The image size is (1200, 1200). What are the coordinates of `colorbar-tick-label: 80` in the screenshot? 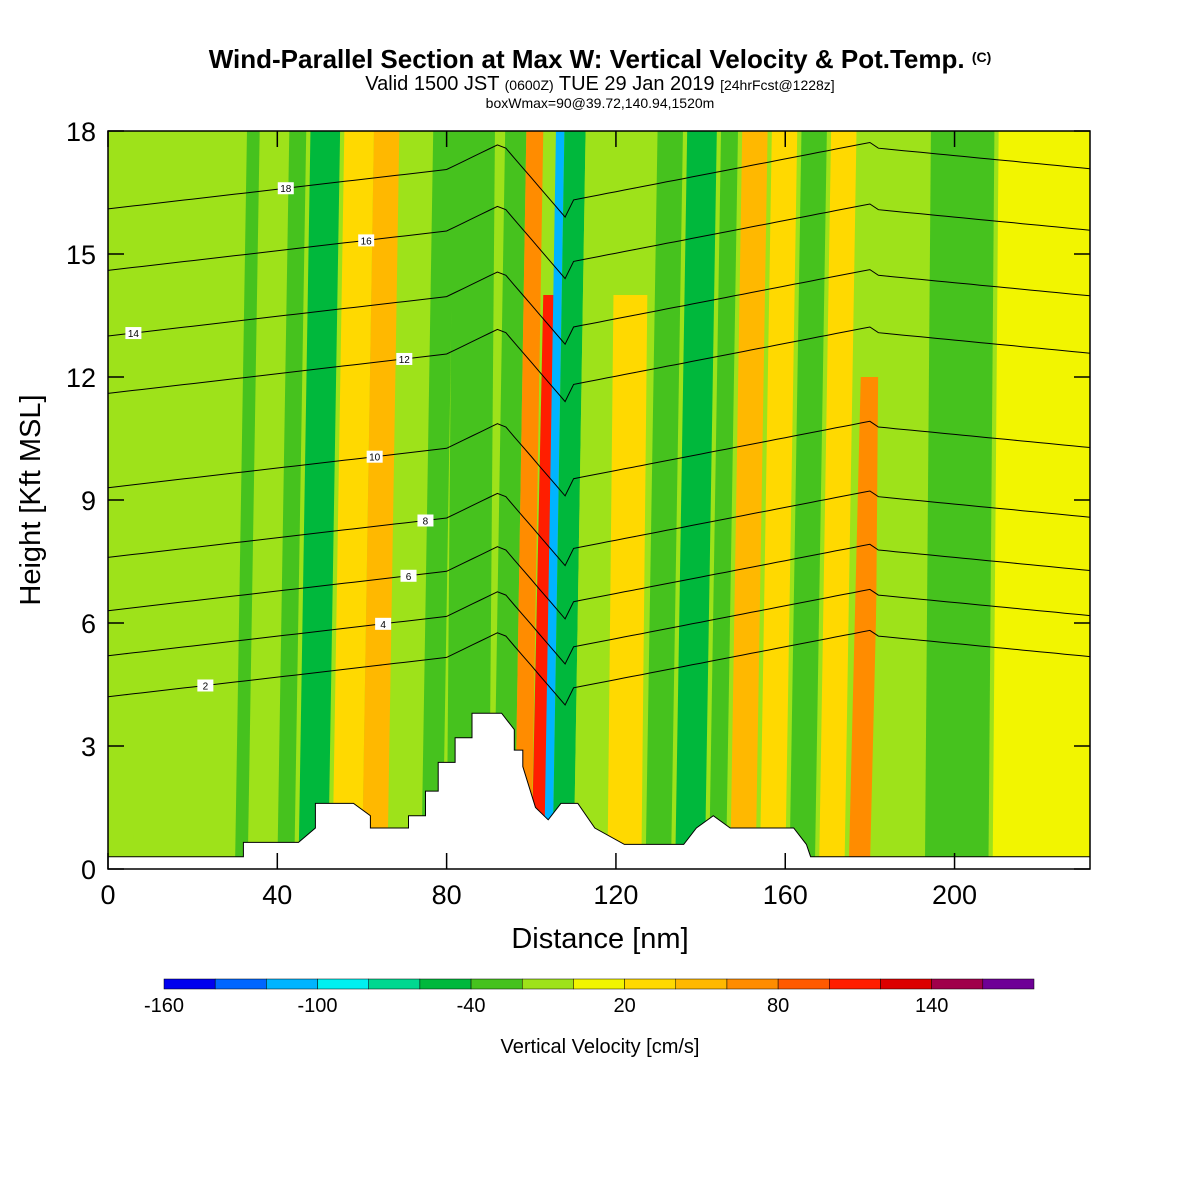 It's located at (778, 1006).